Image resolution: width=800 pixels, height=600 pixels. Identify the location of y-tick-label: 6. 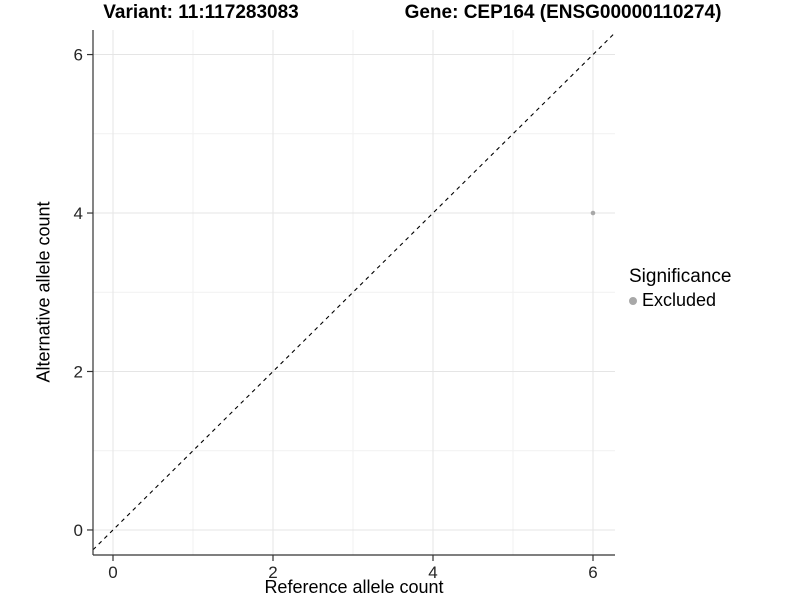
(78, 55).